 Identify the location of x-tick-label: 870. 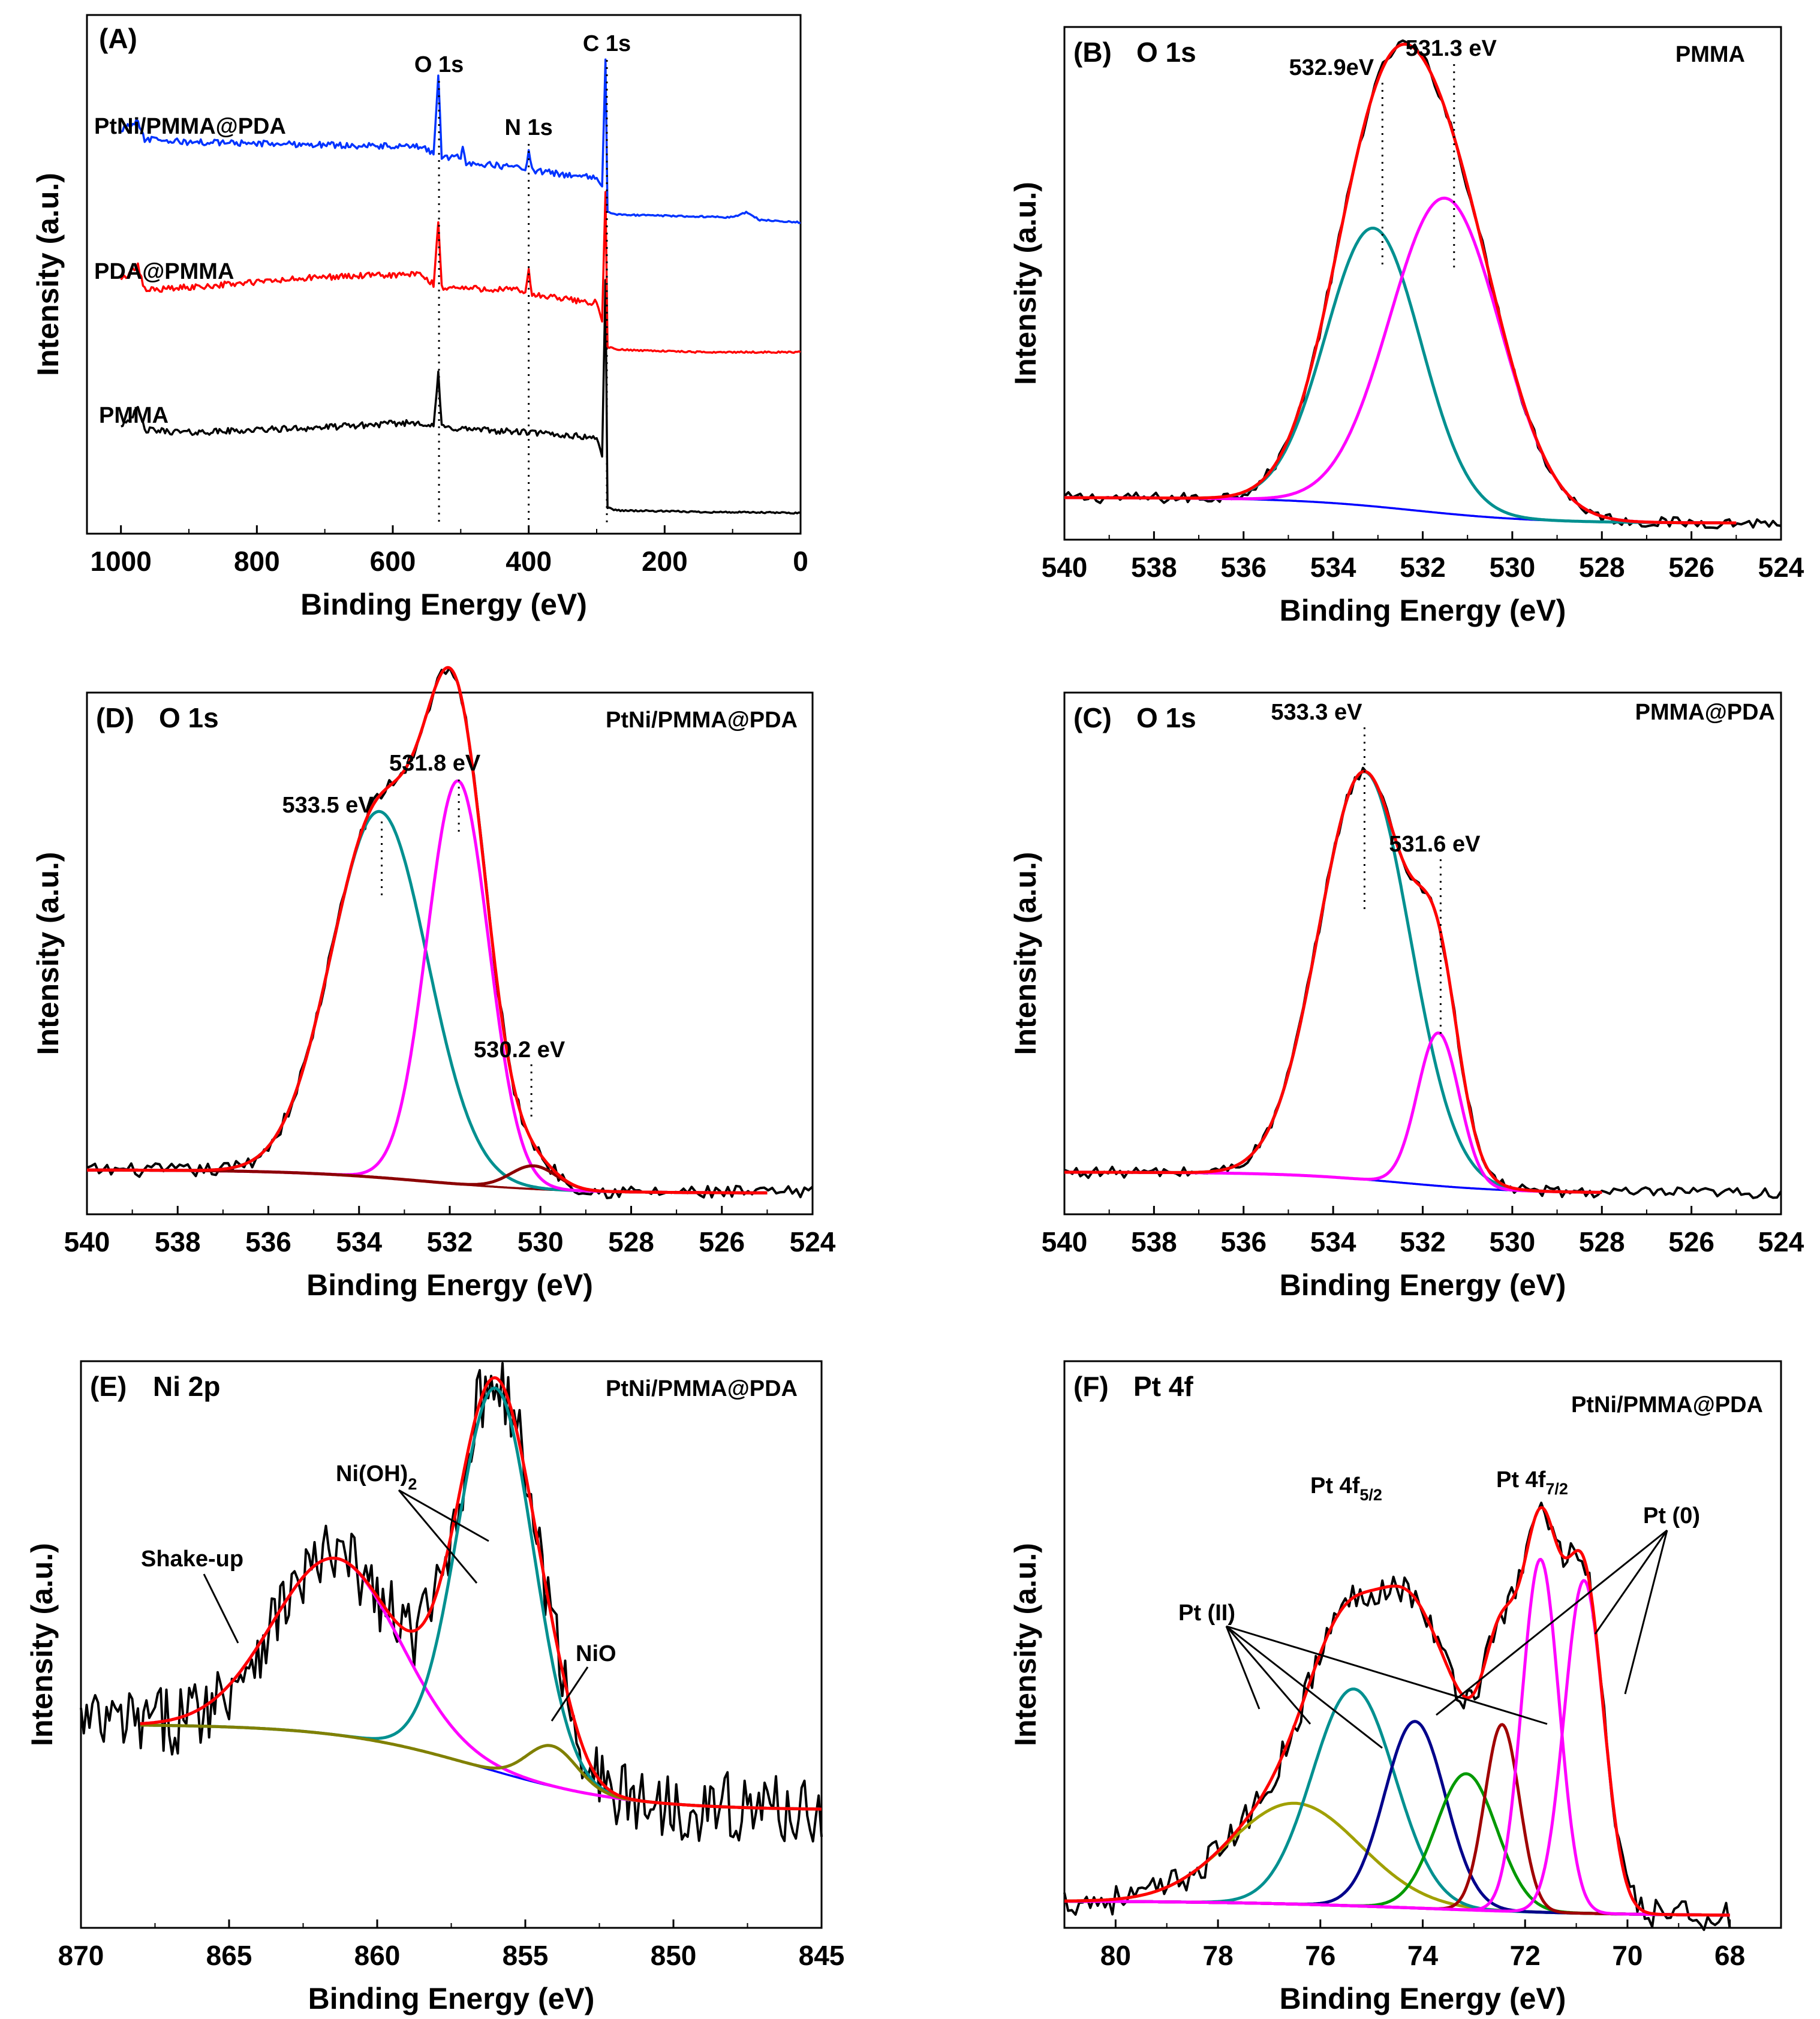
(81, 1955).